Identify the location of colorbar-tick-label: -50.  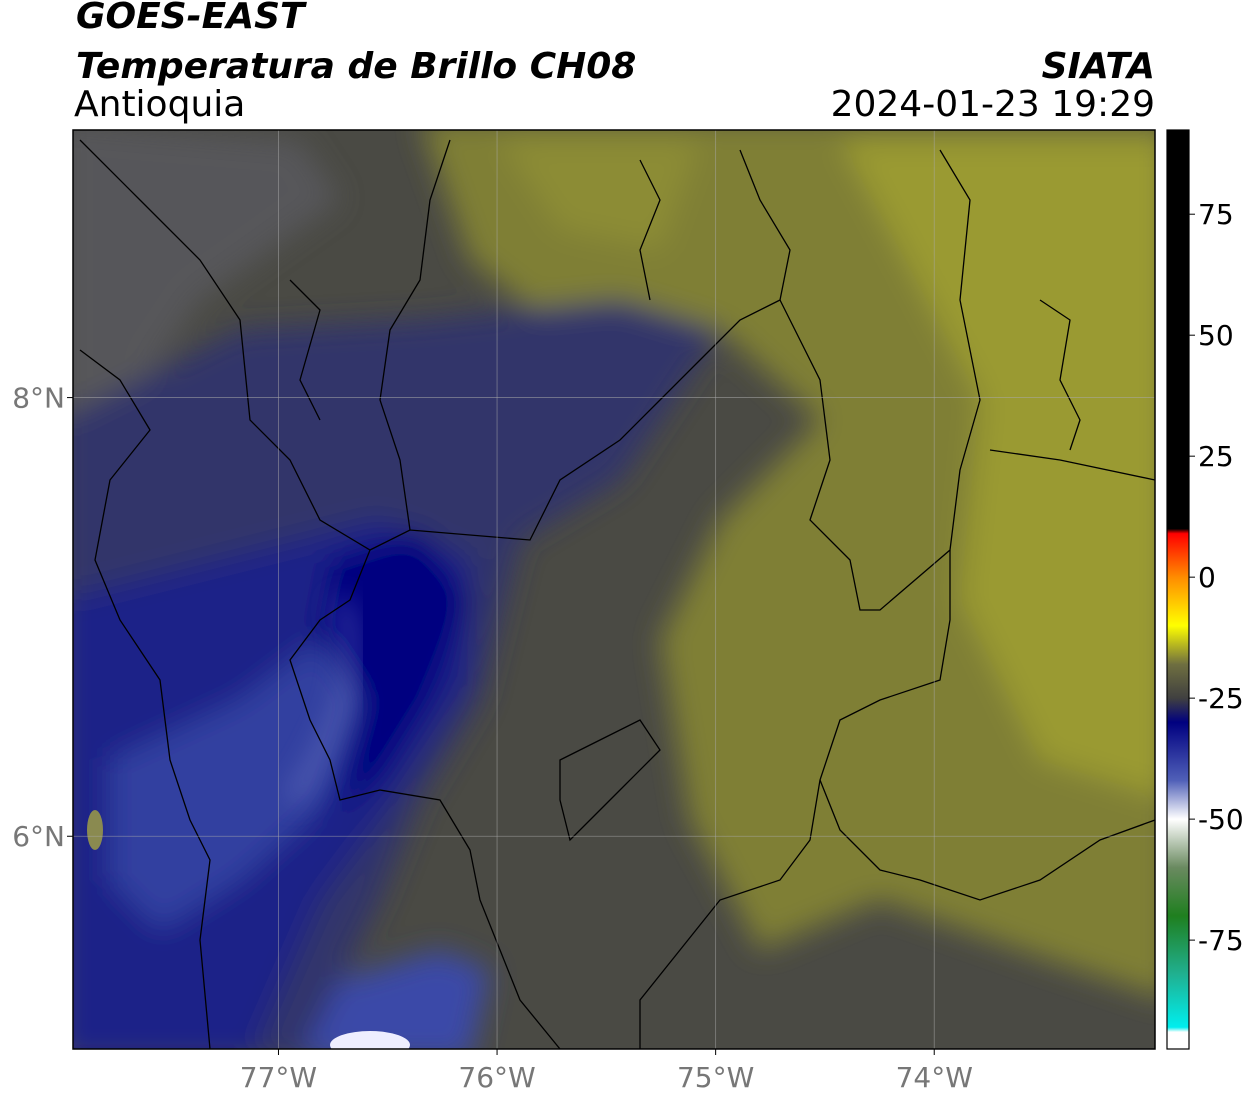
(1221, 819).